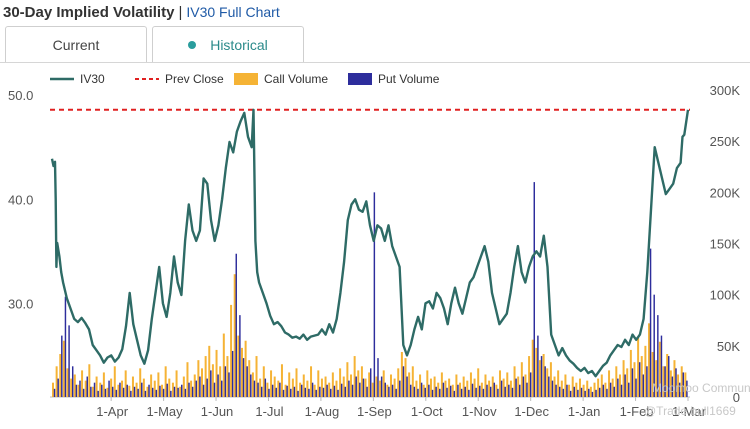 The image size is (750, 429). I want to click on y-left-tick-label: 30.0, so click(20, 303).